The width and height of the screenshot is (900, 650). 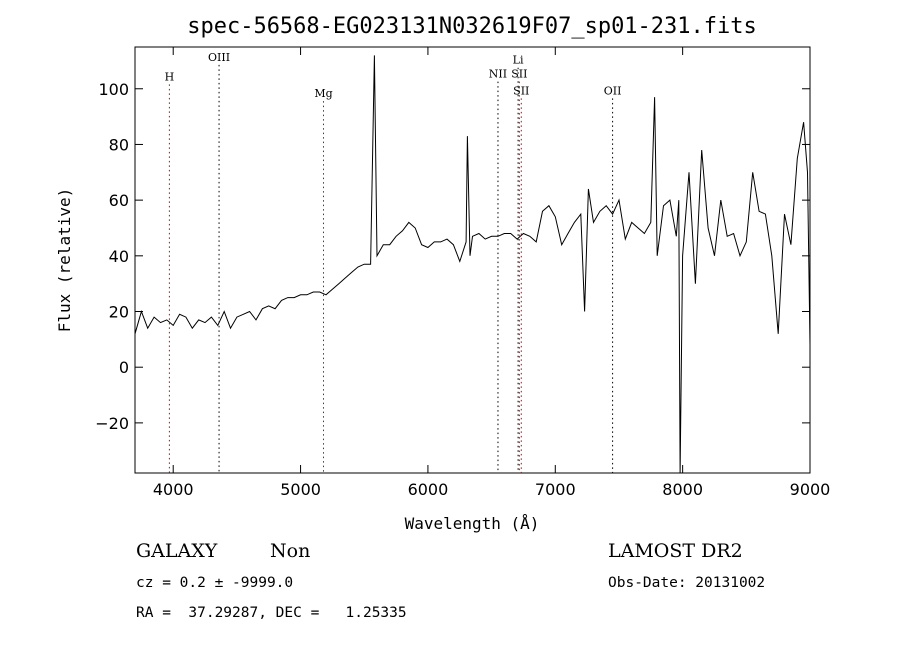 I want to click on line-label: Mg, so click(x=323, y=93).